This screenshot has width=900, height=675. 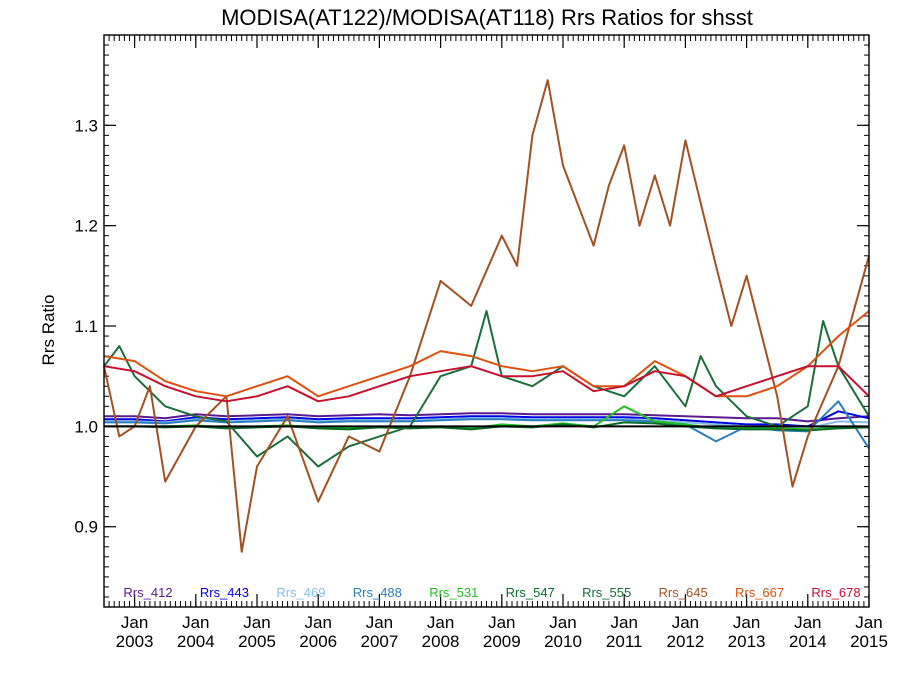 What do you see at coordinates (48, 330) in the screenshot?
I see `y-axis-label: Rrs Ratio` at bounding box center [48, 330].